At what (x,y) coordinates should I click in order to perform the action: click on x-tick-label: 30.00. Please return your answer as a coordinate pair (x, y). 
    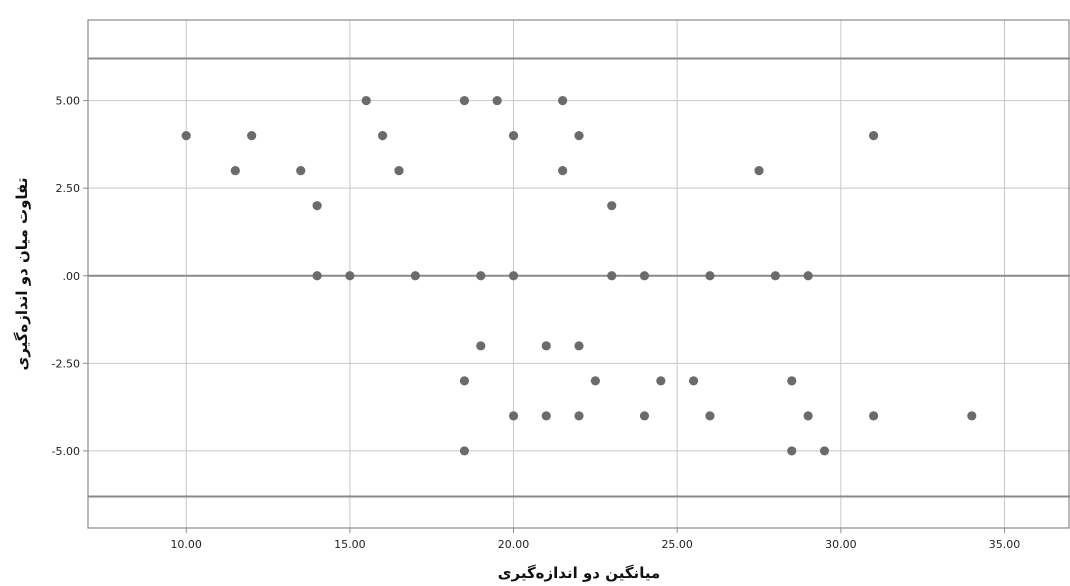
    Looking at the image, I should click on (841, 544).